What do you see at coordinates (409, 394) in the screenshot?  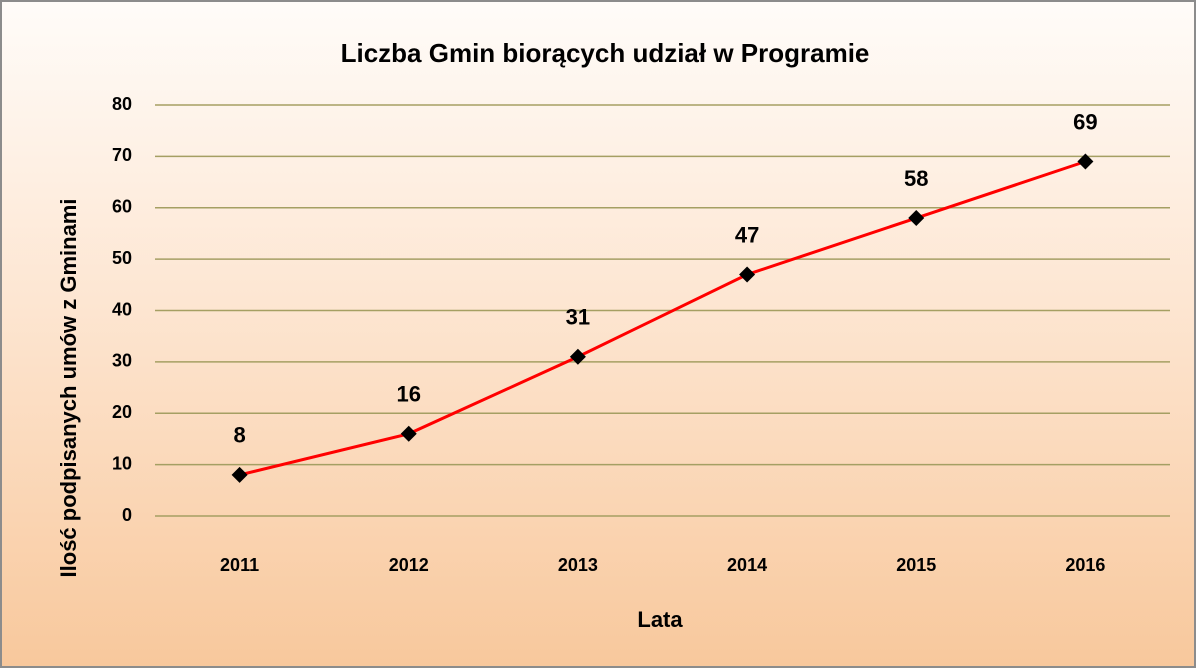 I see `data-label: 16` at bounding box center [409, 394].